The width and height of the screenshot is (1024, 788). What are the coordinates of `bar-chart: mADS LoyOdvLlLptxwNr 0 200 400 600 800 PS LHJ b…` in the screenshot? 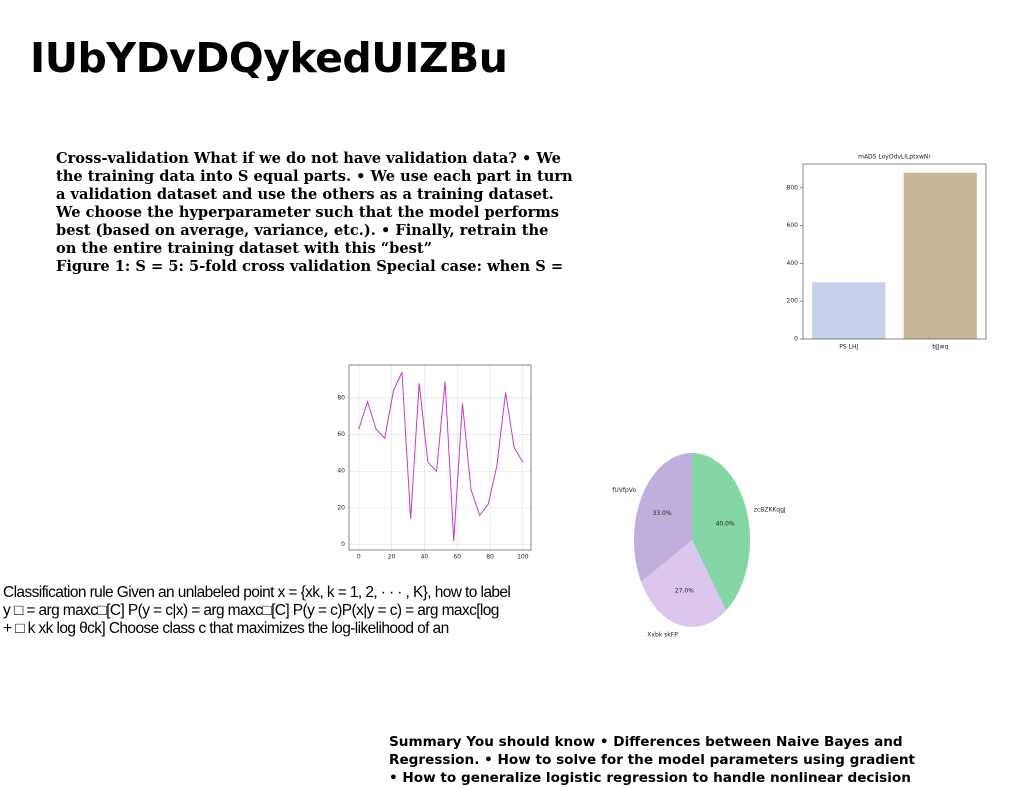 It's located at (887, 252).